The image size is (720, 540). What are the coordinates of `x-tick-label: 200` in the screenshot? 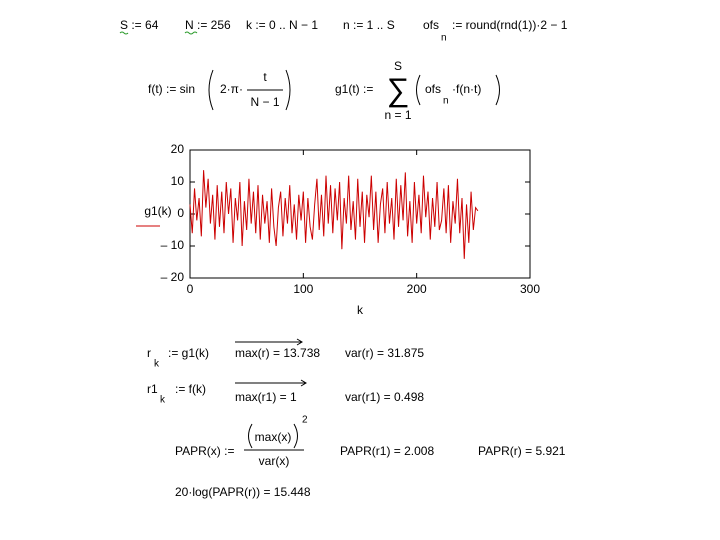 It's located at (417, 289).